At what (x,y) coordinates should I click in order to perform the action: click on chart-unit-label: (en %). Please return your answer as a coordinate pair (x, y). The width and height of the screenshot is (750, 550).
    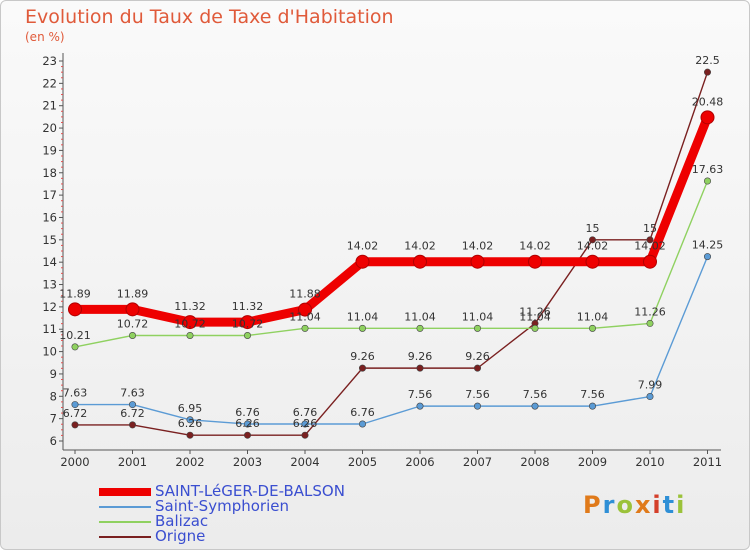
    Looking at the image, I should click on (45, 37).